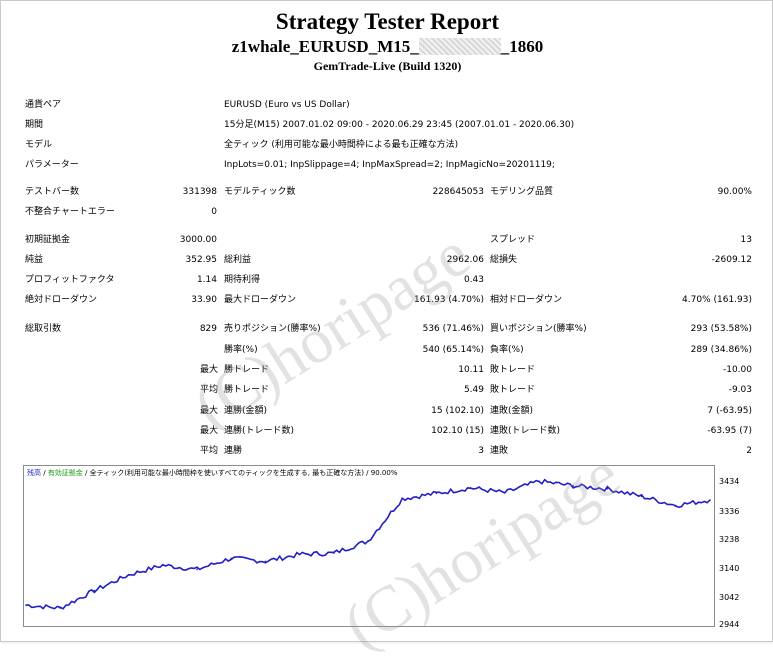 The height and width of the screenshot is (664, 773). Describe the element at coordinates (48, 240) in the screenshot. I see `deposit-label: 初期証拠金` at that location.